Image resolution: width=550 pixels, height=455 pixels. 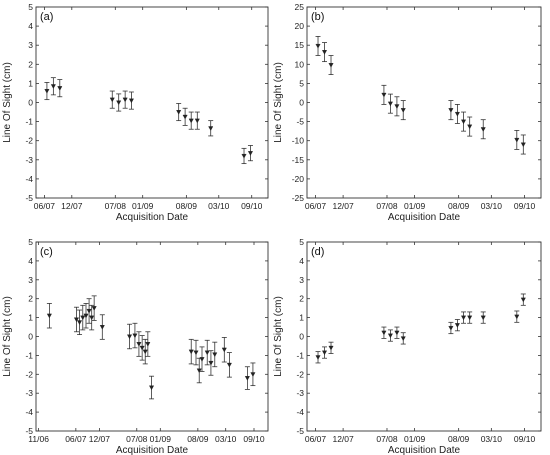 I want to click on x-tick-label: 08/09, so click(x=187, y=206).